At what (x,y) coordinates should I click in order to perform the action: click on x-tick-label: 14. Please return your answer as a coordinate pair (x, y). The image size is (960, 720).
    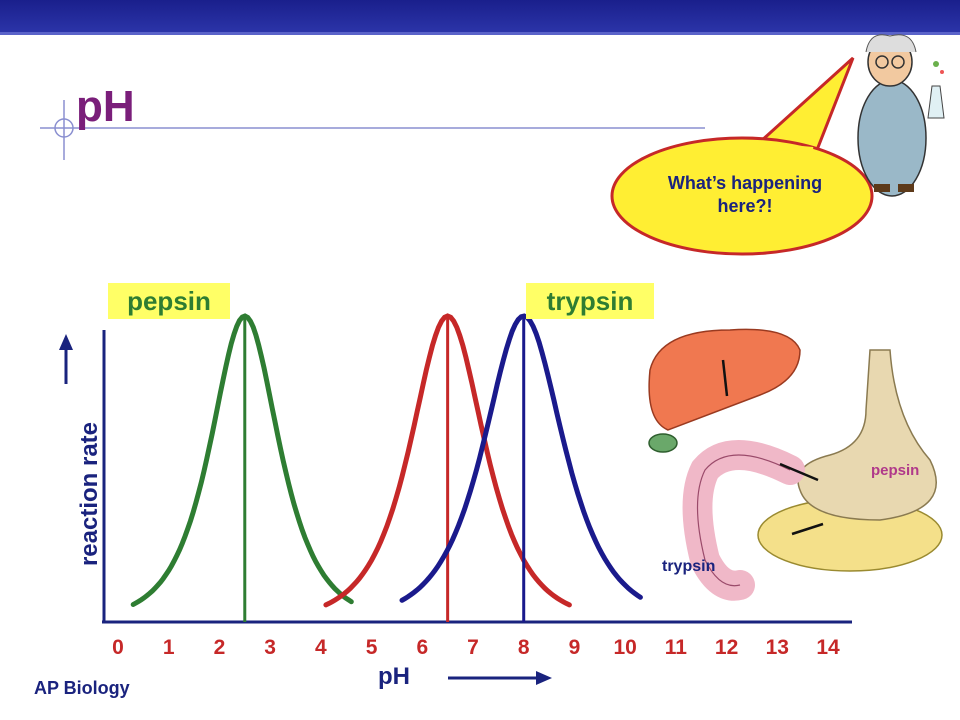
    Looking at the image, I should click on (828, 647).